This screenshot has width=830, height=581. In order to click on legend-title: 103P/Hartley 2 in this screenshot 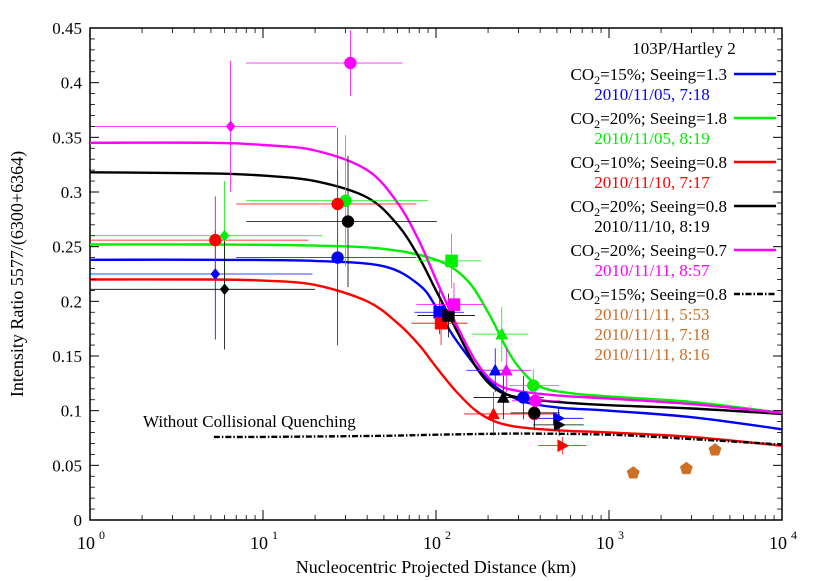, I will do `click(683, 48)`.